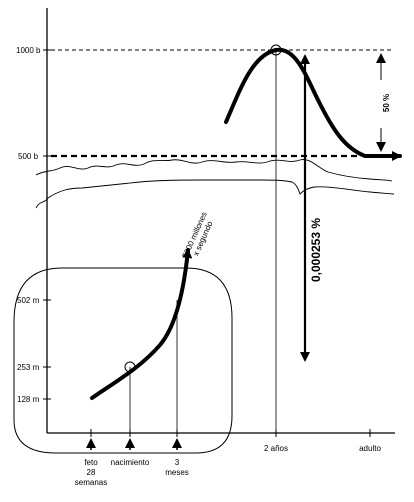  Describe the element at coordinates (198, 235) in the screenshot. I see `rate-annotation: 5000 millones x segundo` at that location.